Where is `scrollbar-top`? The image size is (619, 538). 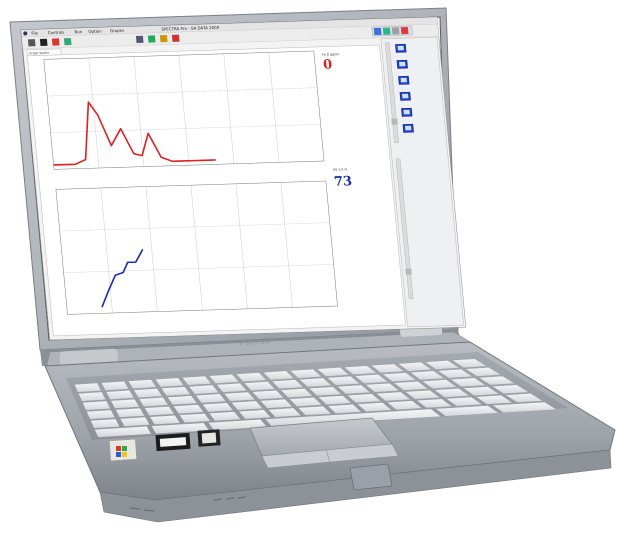
scrollbar-top is located at coordinates (392, 92).